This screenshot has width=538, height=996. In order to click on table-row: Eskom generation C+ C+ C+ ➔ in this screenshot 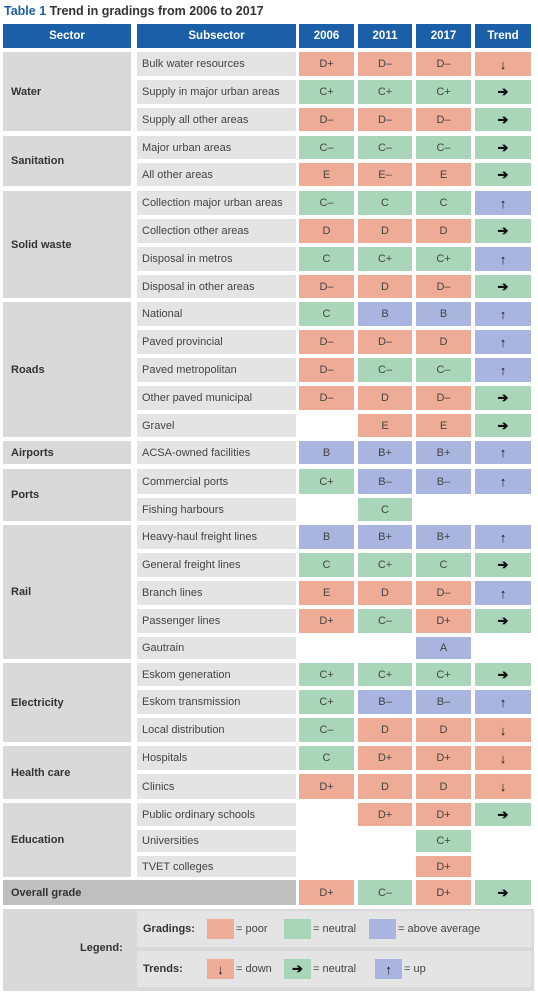, I will do `click(269, 674)`.